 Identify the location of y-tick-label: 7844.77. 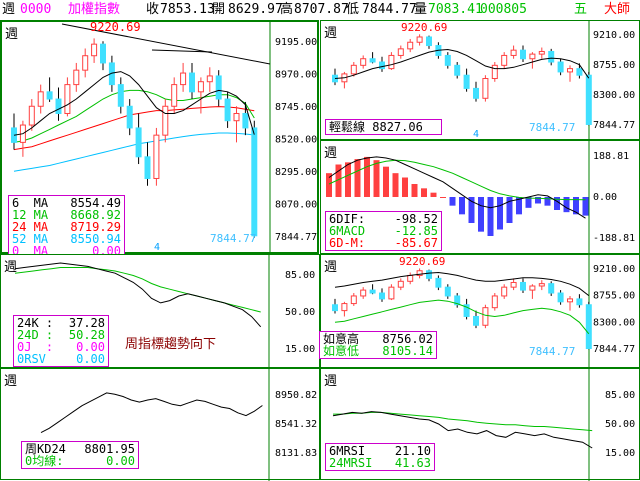
(614, 349).